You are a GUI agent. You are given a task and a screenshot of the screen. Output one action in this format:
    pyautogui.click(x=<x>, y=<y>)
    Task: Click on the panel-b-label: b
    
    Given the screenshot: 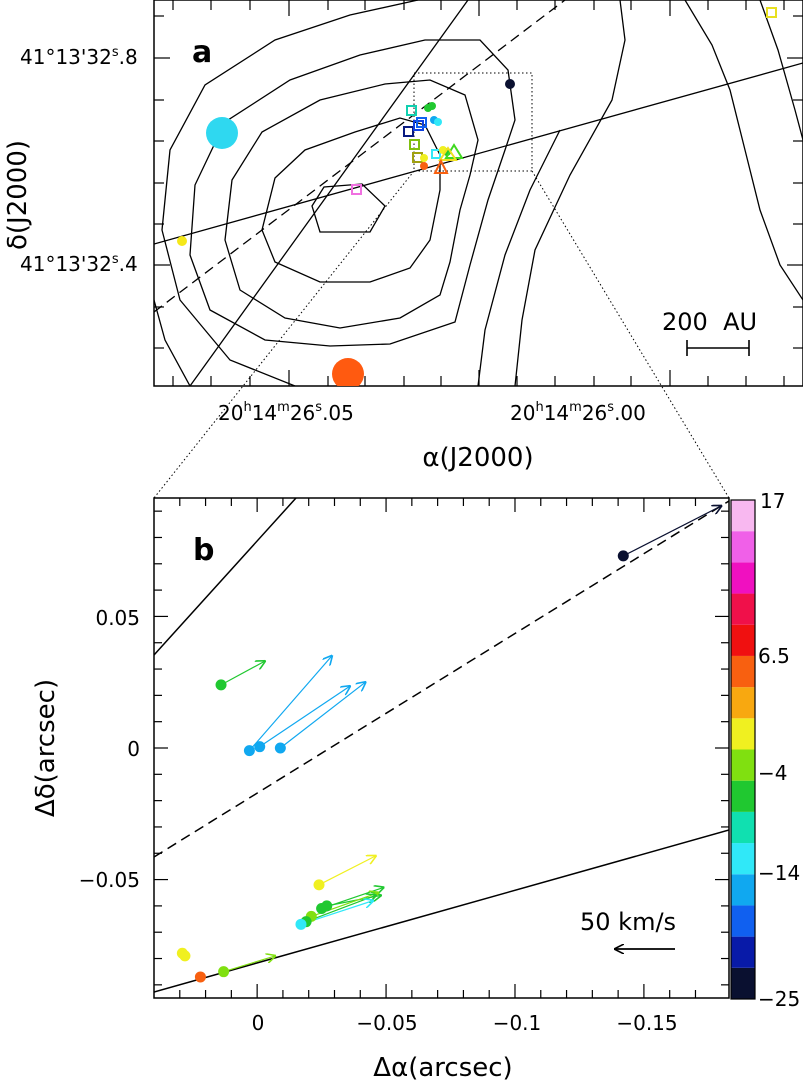 What is the action you would take?
    pyautogui.click(x=203, y=550)
    